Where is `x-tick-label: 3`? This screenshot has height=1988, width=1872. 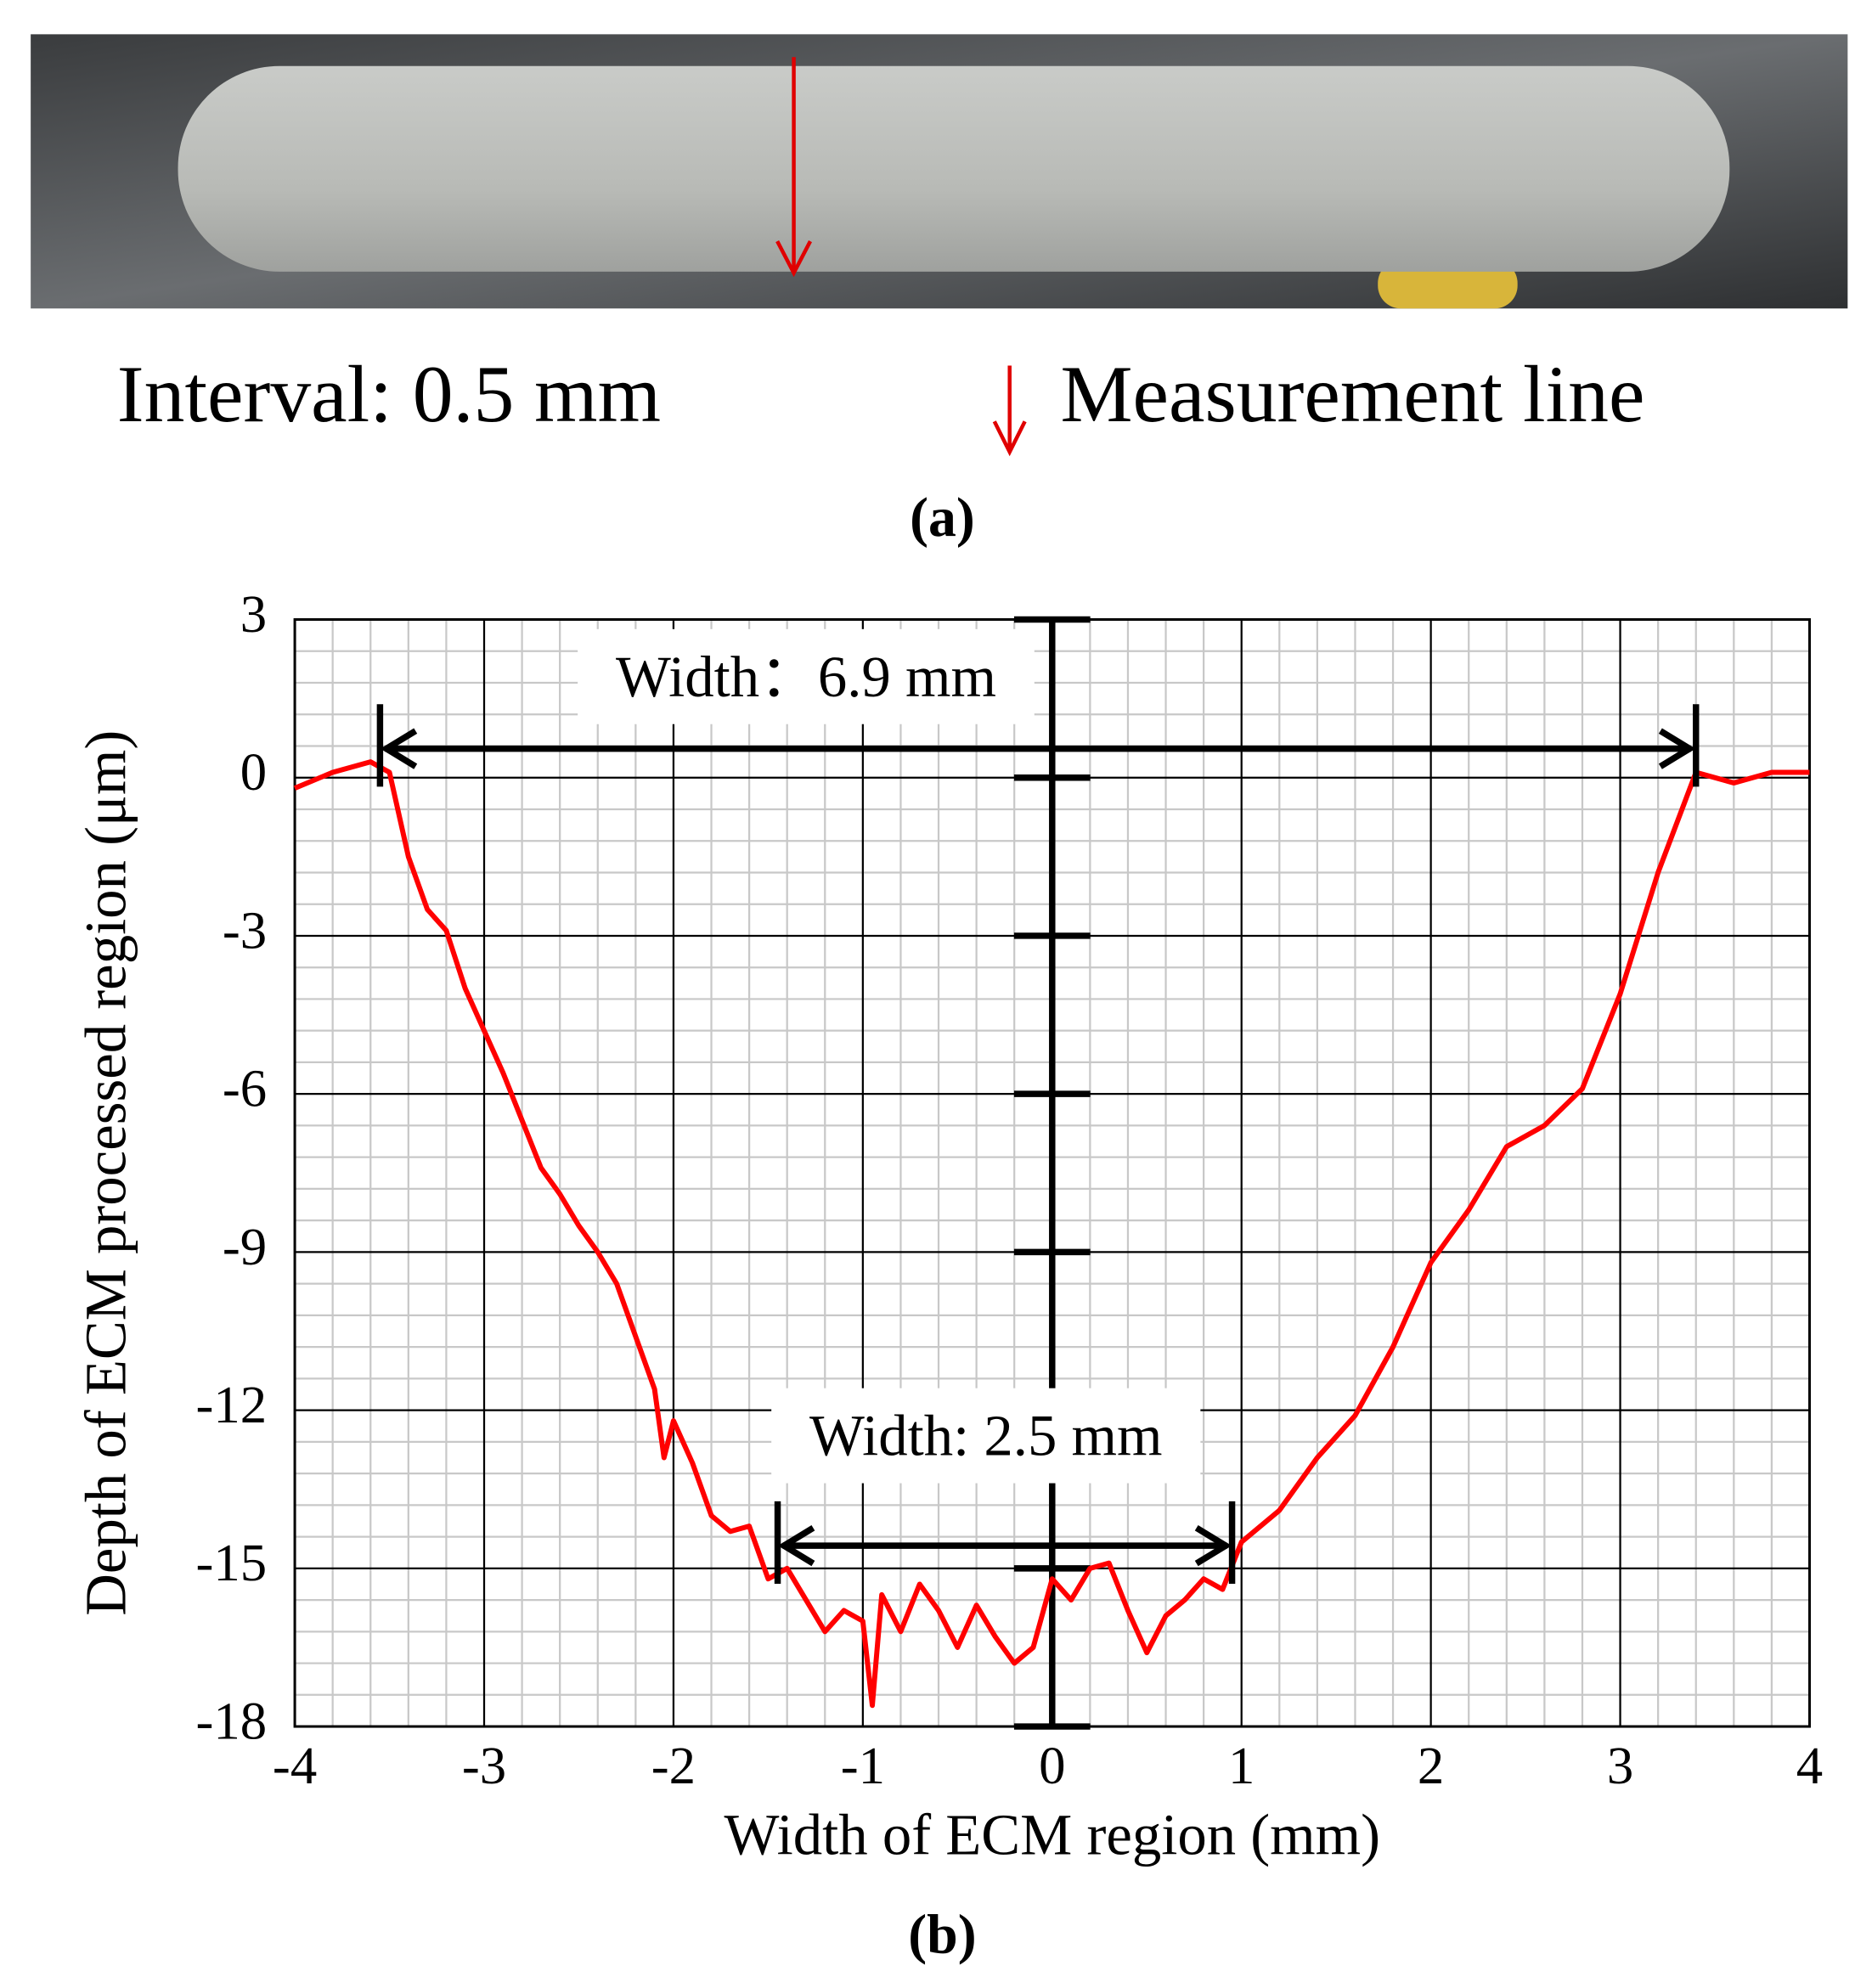 x-tick-label: 3 is located at coordinates (1620, 1765).